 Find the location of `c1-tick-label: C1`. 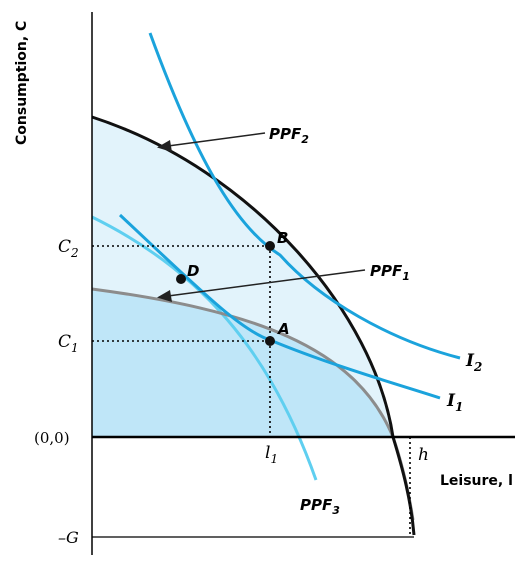

c1-tick-label: C1 is located at coordinates (68, 343).